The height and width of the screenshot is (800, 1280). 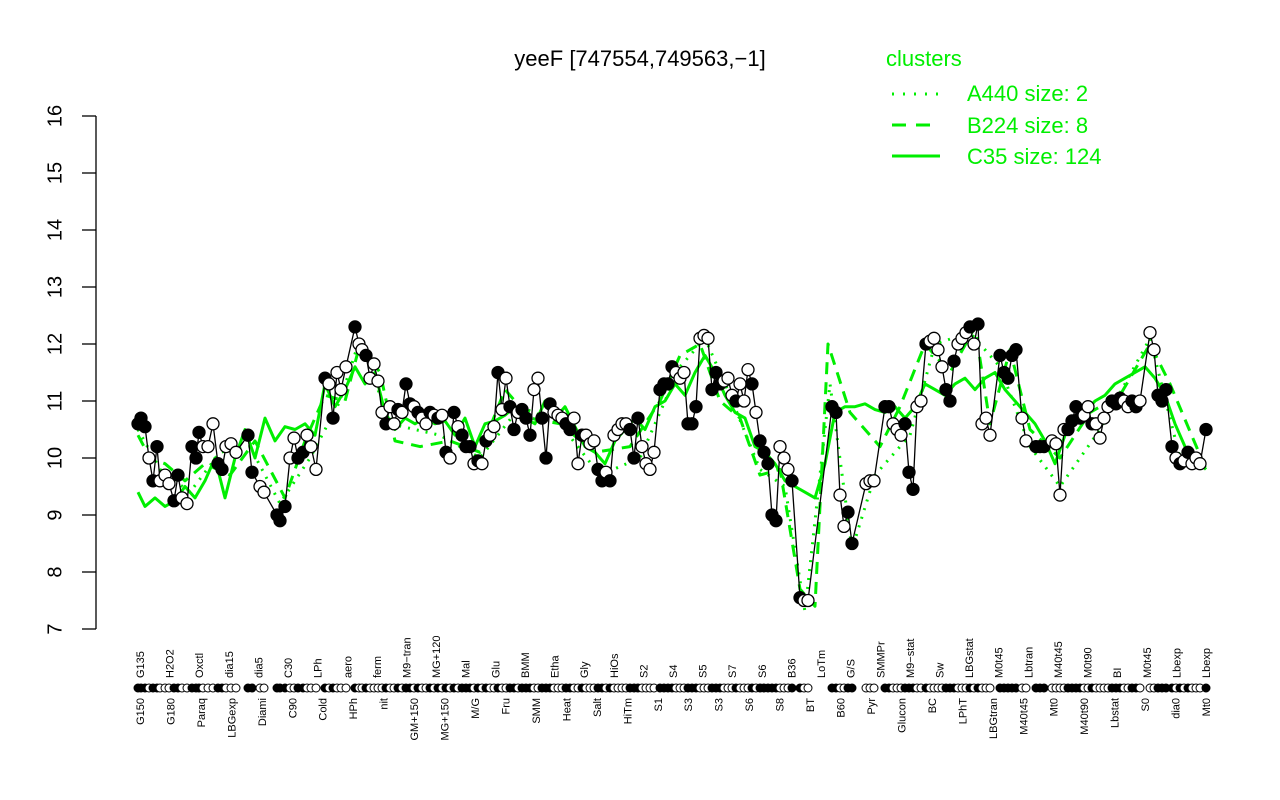 What do you see at coordinates (781, 704) in the screenshot?
I see `x-tick-label: S8` at bounding box center [781, 704].